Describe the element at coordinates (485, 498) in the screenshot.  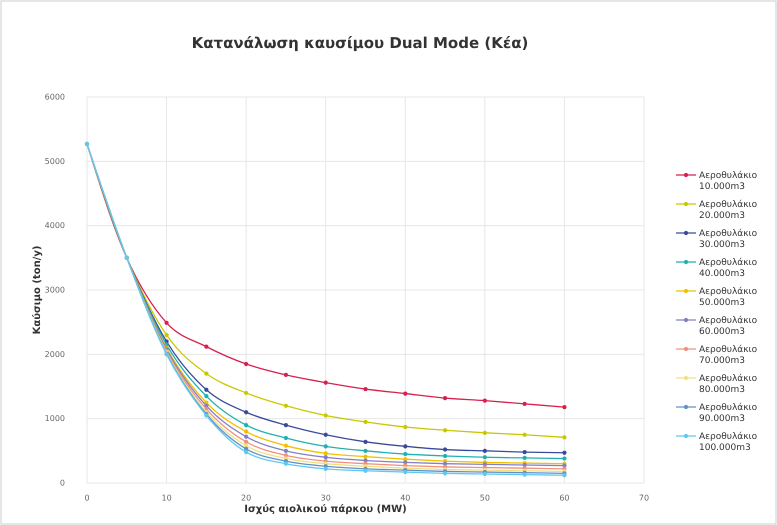
I see `x-tick-label: 50` at that location.